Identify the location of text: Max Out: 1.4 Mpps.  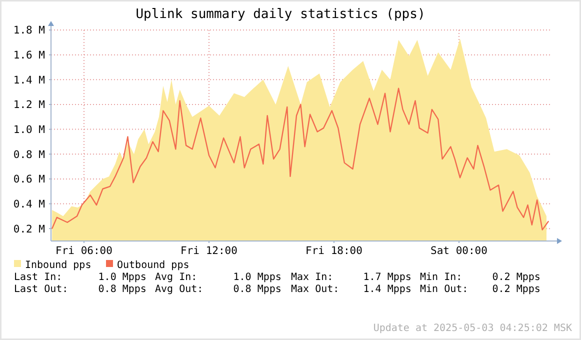
(351, 289).